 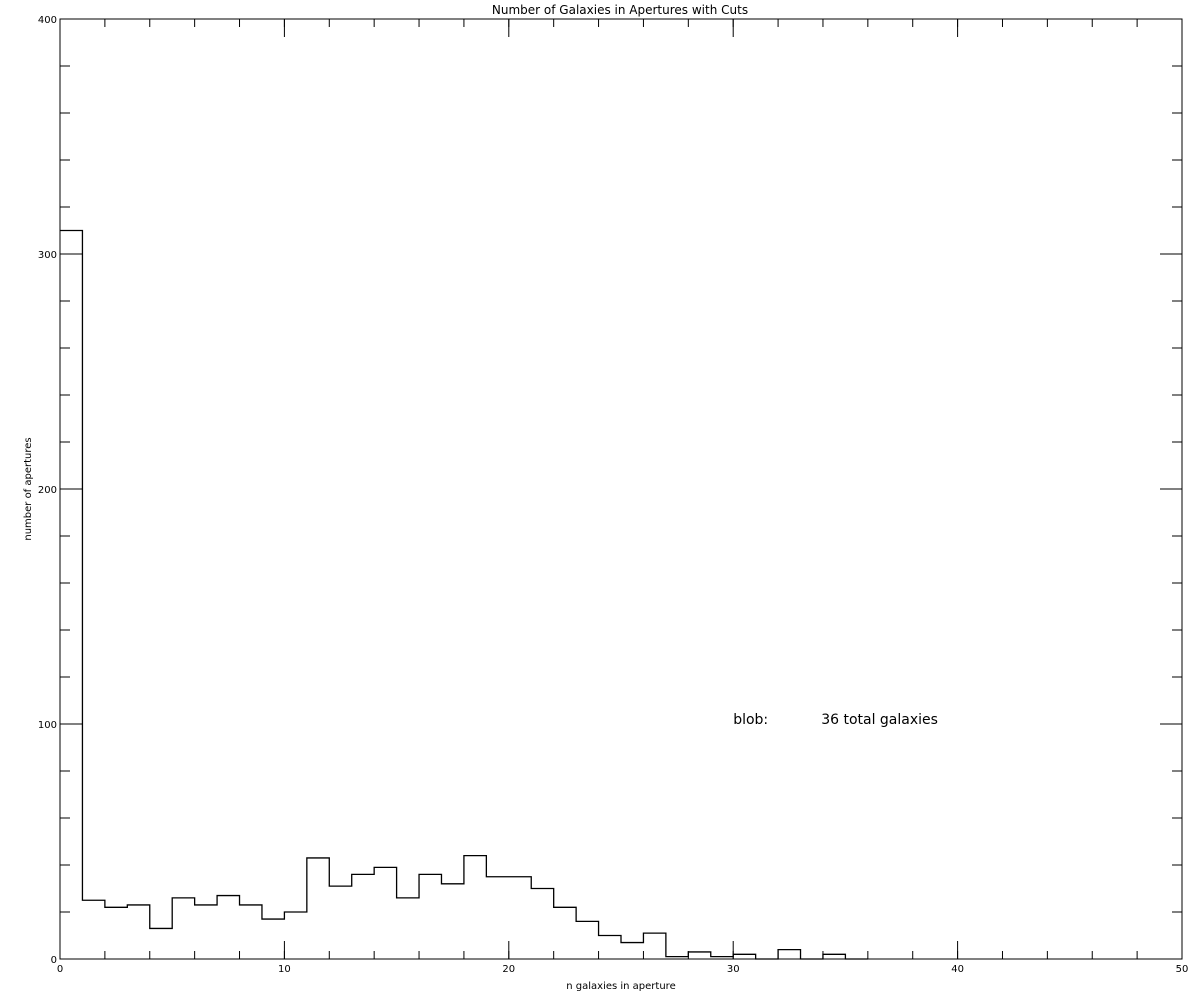 What do you see at coordinates (623, 969) in the screenshot?
I see `x-tick-labels: 0 10 20 30 40 50` at bounding box center [623, 969].